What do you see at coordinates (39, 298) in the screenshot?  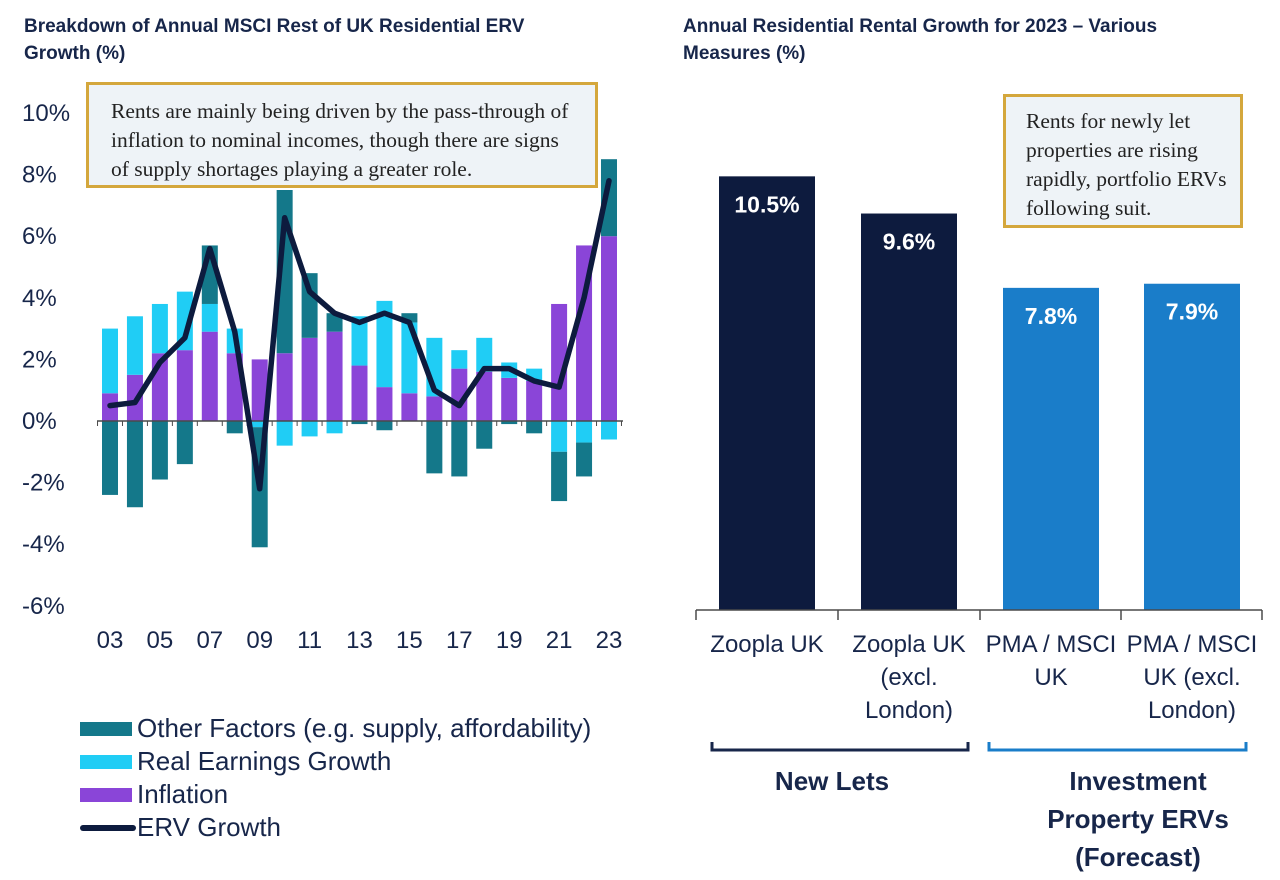 I see `y-tick-label: 4%` at bounding box center [39, 298].